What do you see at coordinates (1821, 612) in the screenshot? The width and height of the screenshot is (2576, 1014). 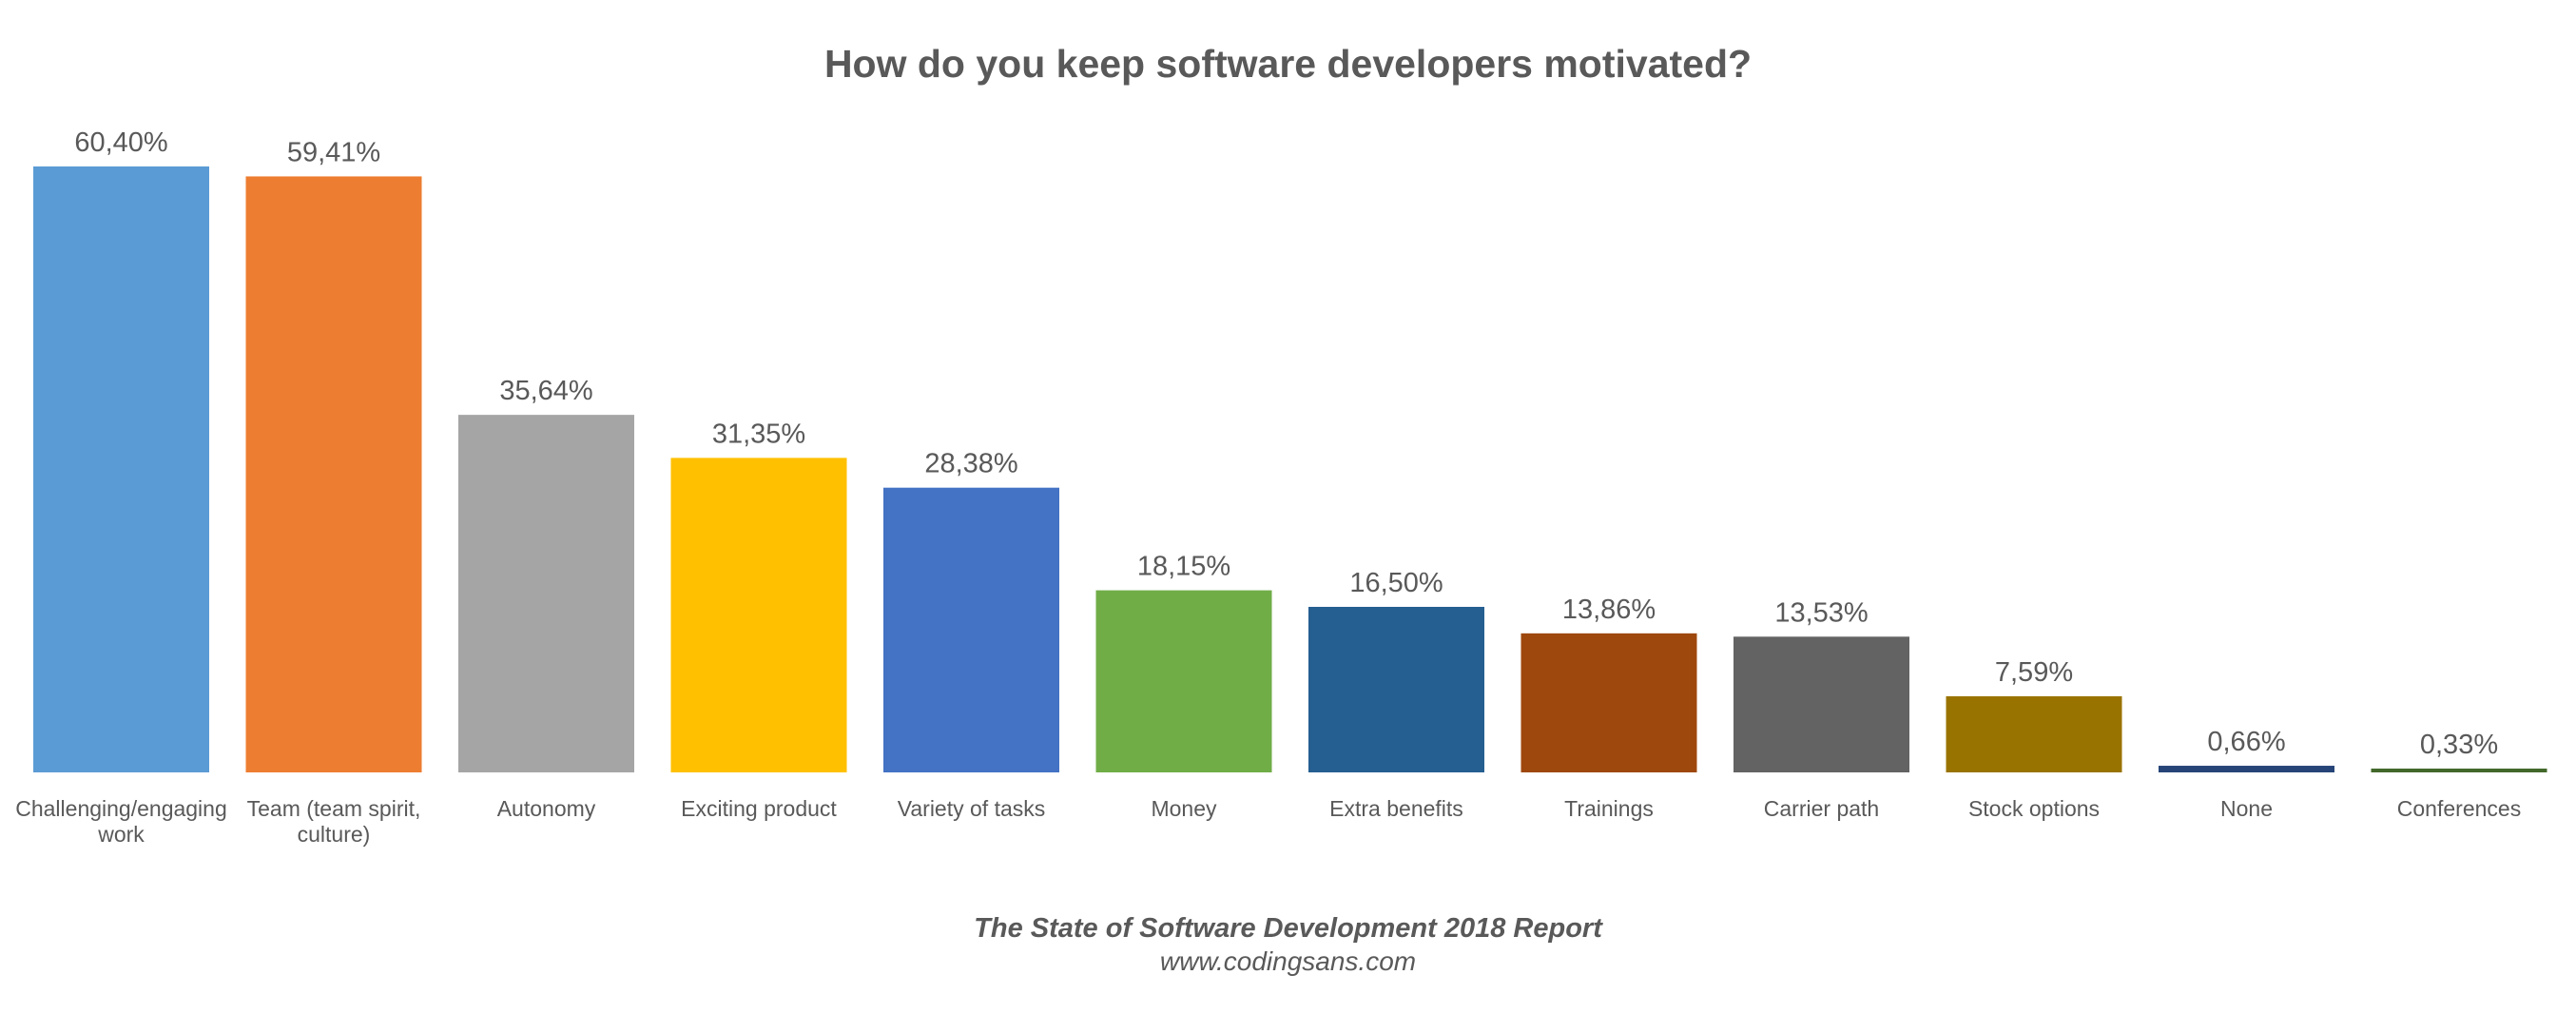 I see `value-label-8: 13,53%` at bounding box center [1821, 612].